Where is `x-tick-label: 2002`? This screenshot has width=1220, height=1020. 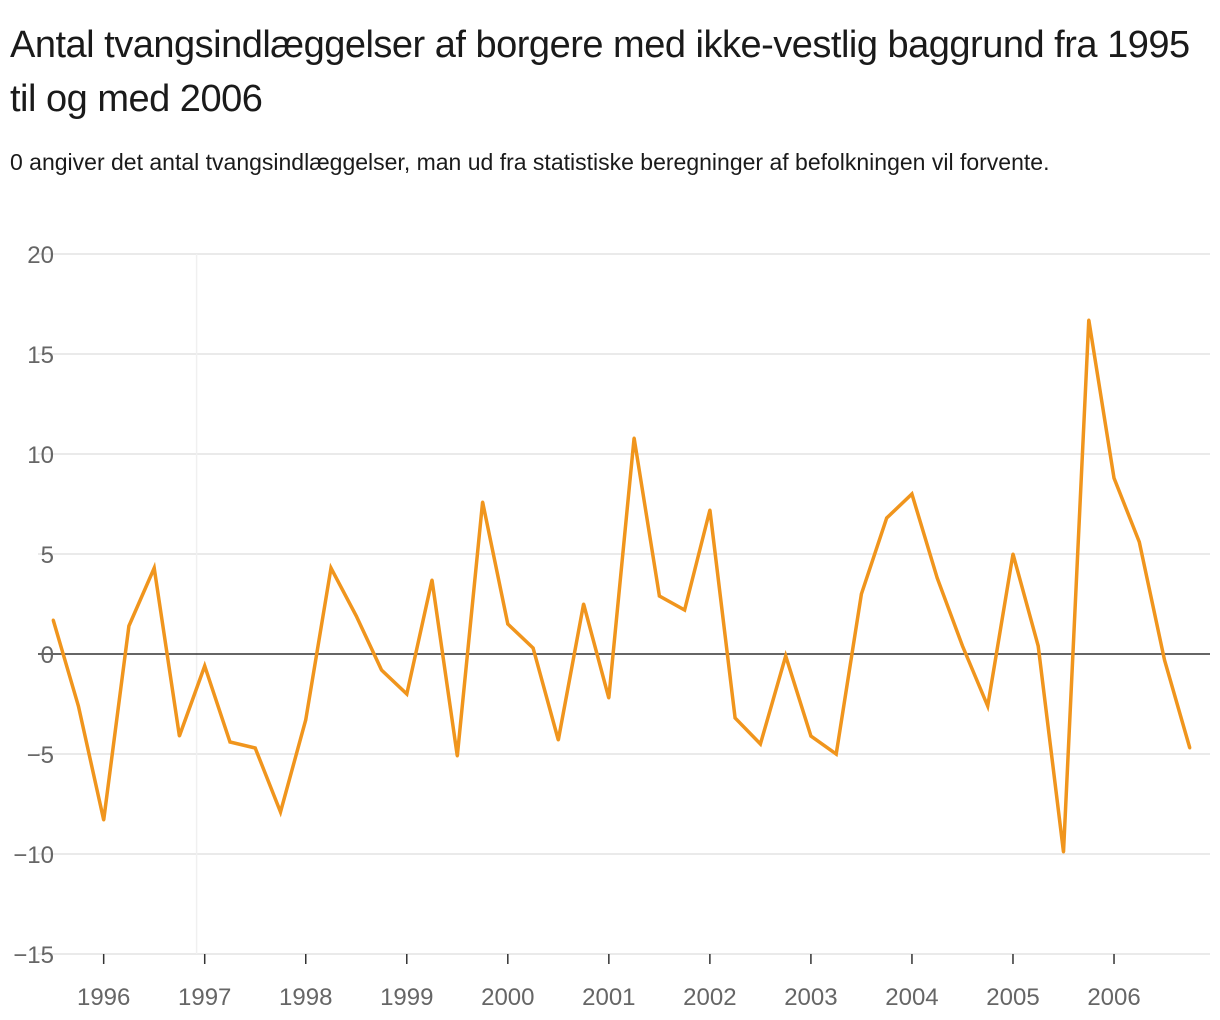
x-tick-label: 2002 is located at coordinates (709, 997).